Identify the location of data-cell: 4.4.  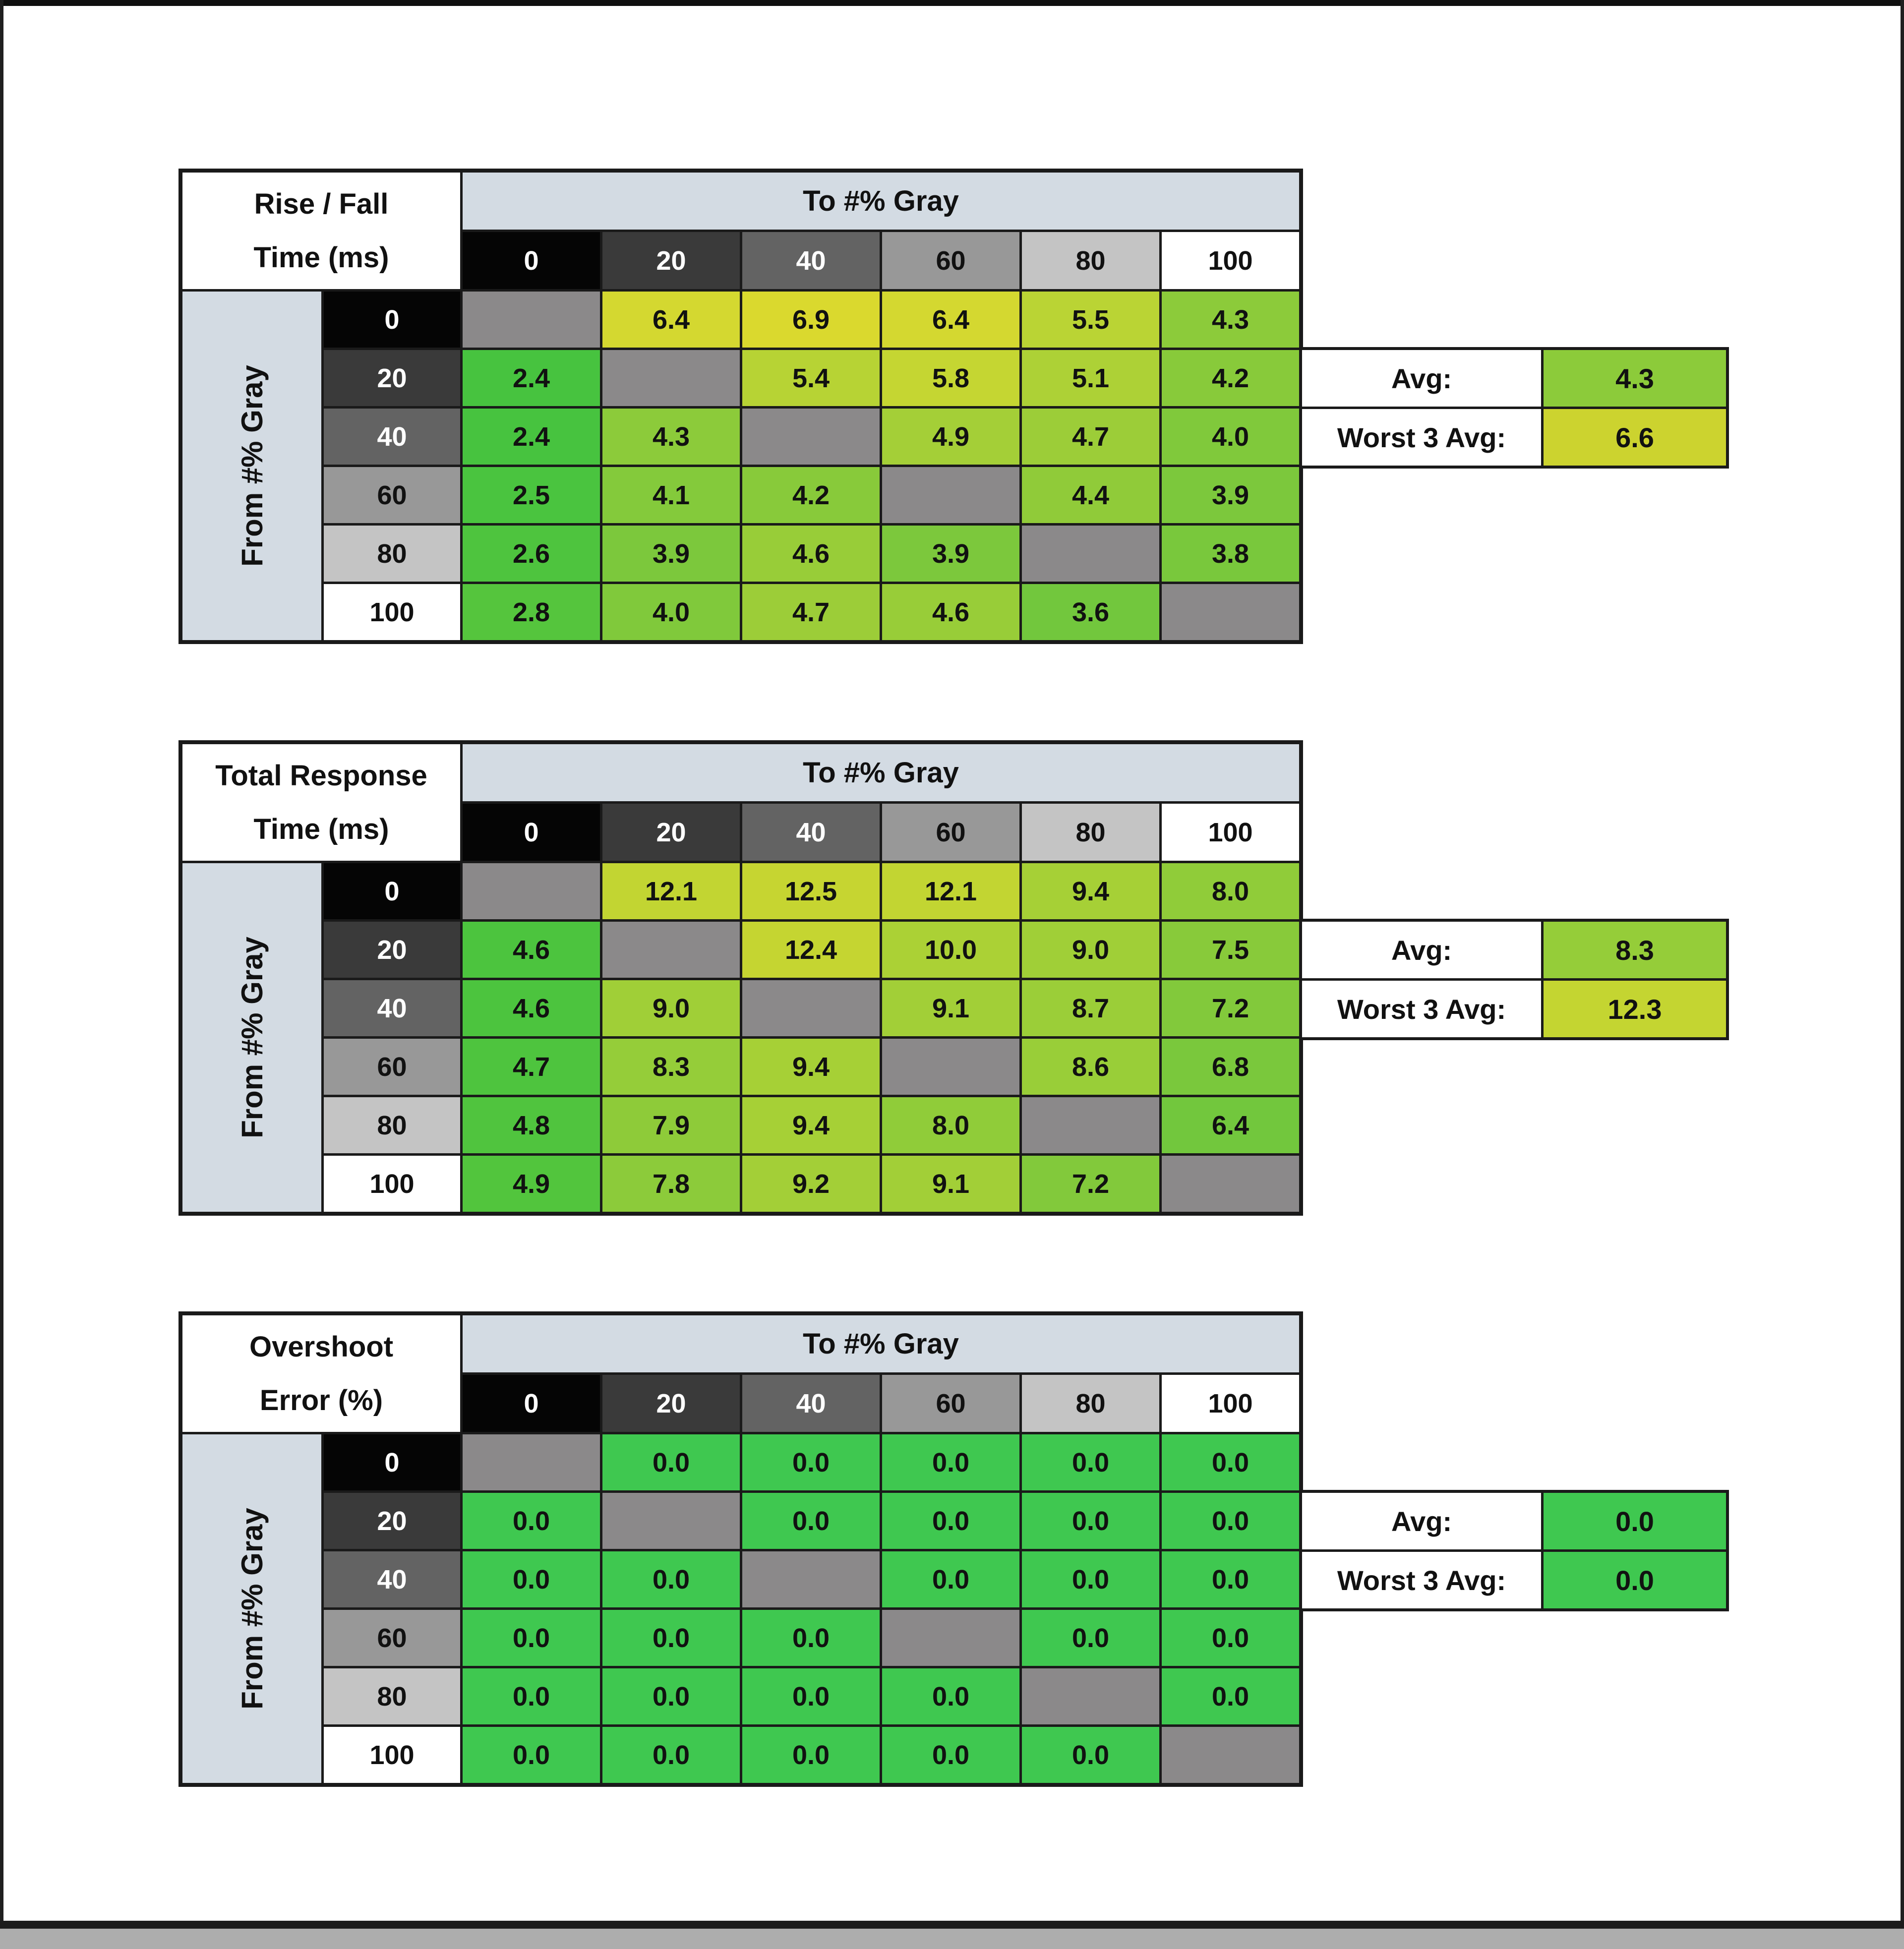
(1090, 495).